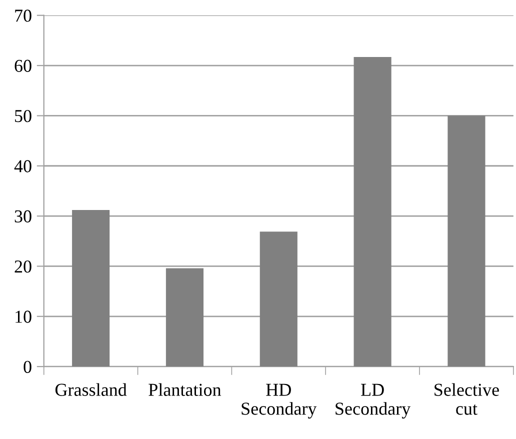 The image size is (516, 439). Describe the element at coordinates (23, 166) in the screenshot. I see `y-tick-label: 40` at that location.